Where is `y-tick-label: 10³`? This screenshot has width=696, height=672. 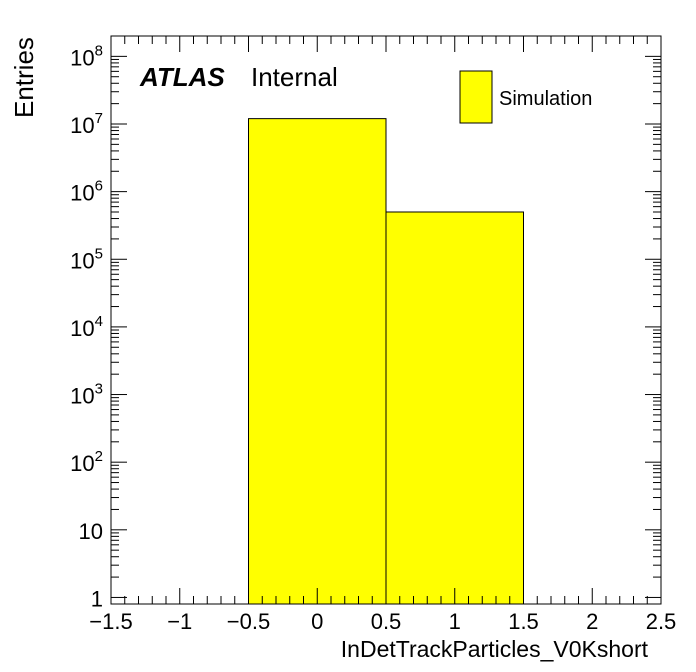 y-tick-label: 10³ is located at coordinates (86, 395).